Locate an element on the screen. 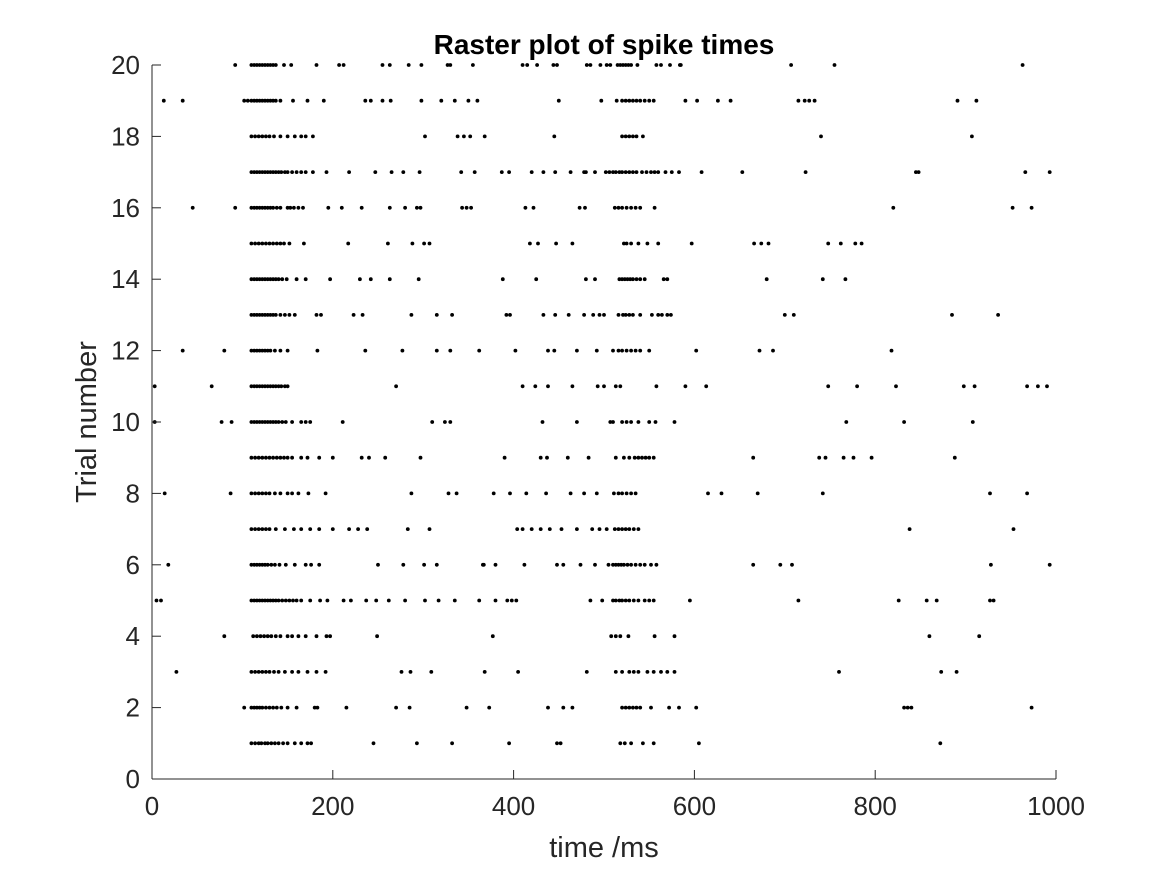 The height and width of the screenshot is (875, 1167). y-tick-label: 14 is located at coordinates (125, 279).